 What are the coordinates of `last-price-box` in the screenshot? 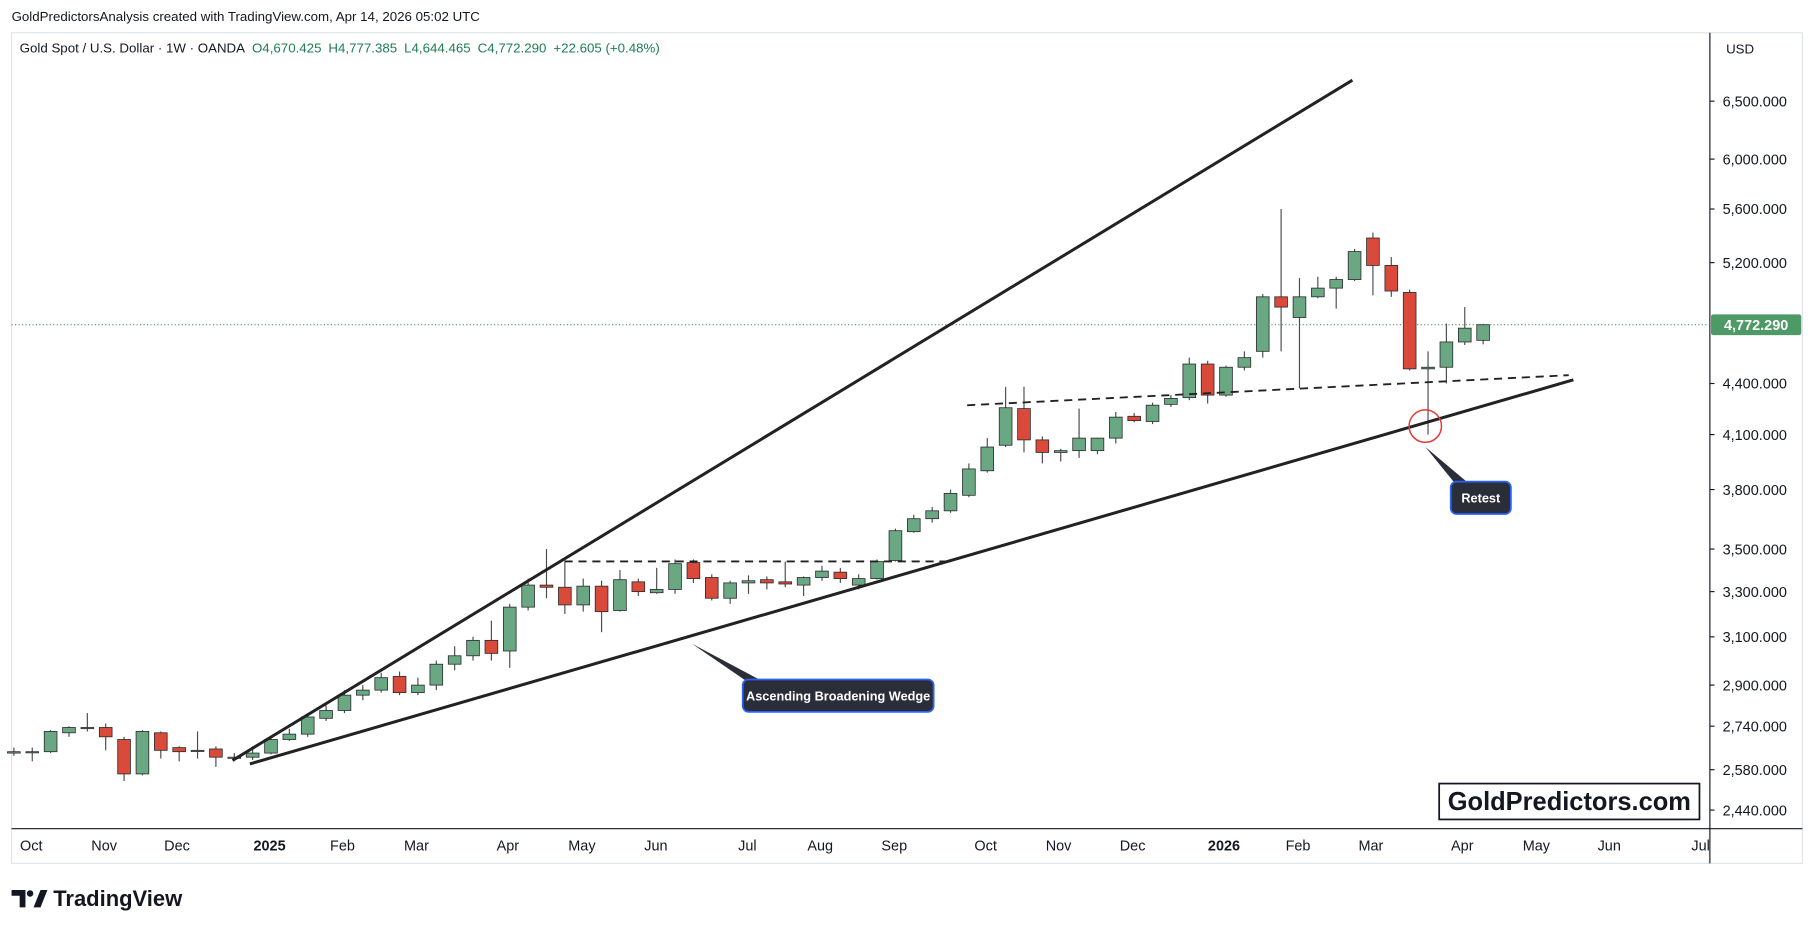 It's located at (1756, 325).